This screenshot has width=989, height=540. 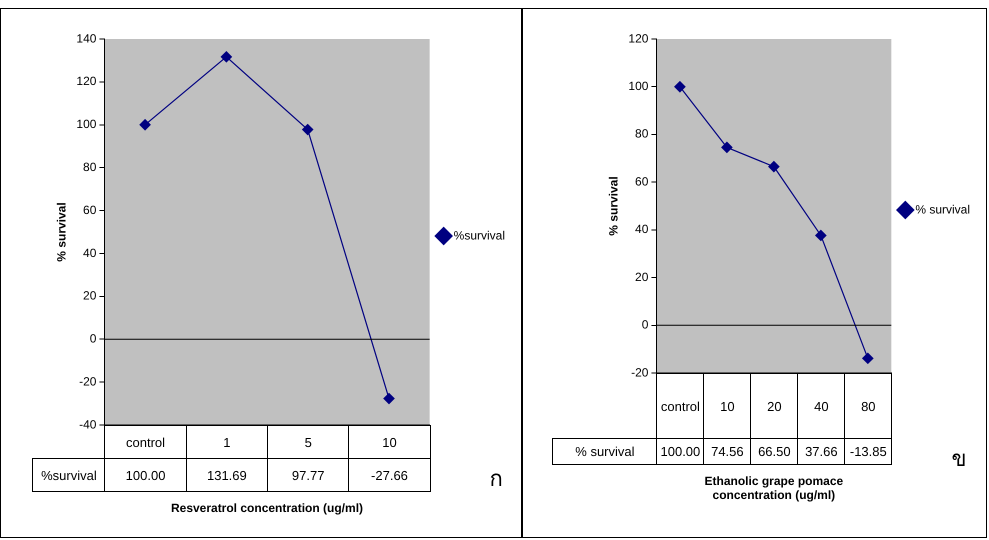 I want to click on data-label: 97.77, so click(x=308, y=475).